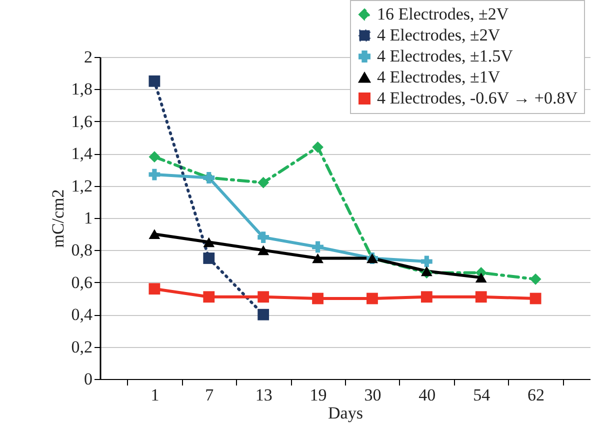 This screenshot has height=447, width=602. I want to click on x-tick-label: 7, so click(209, 395).